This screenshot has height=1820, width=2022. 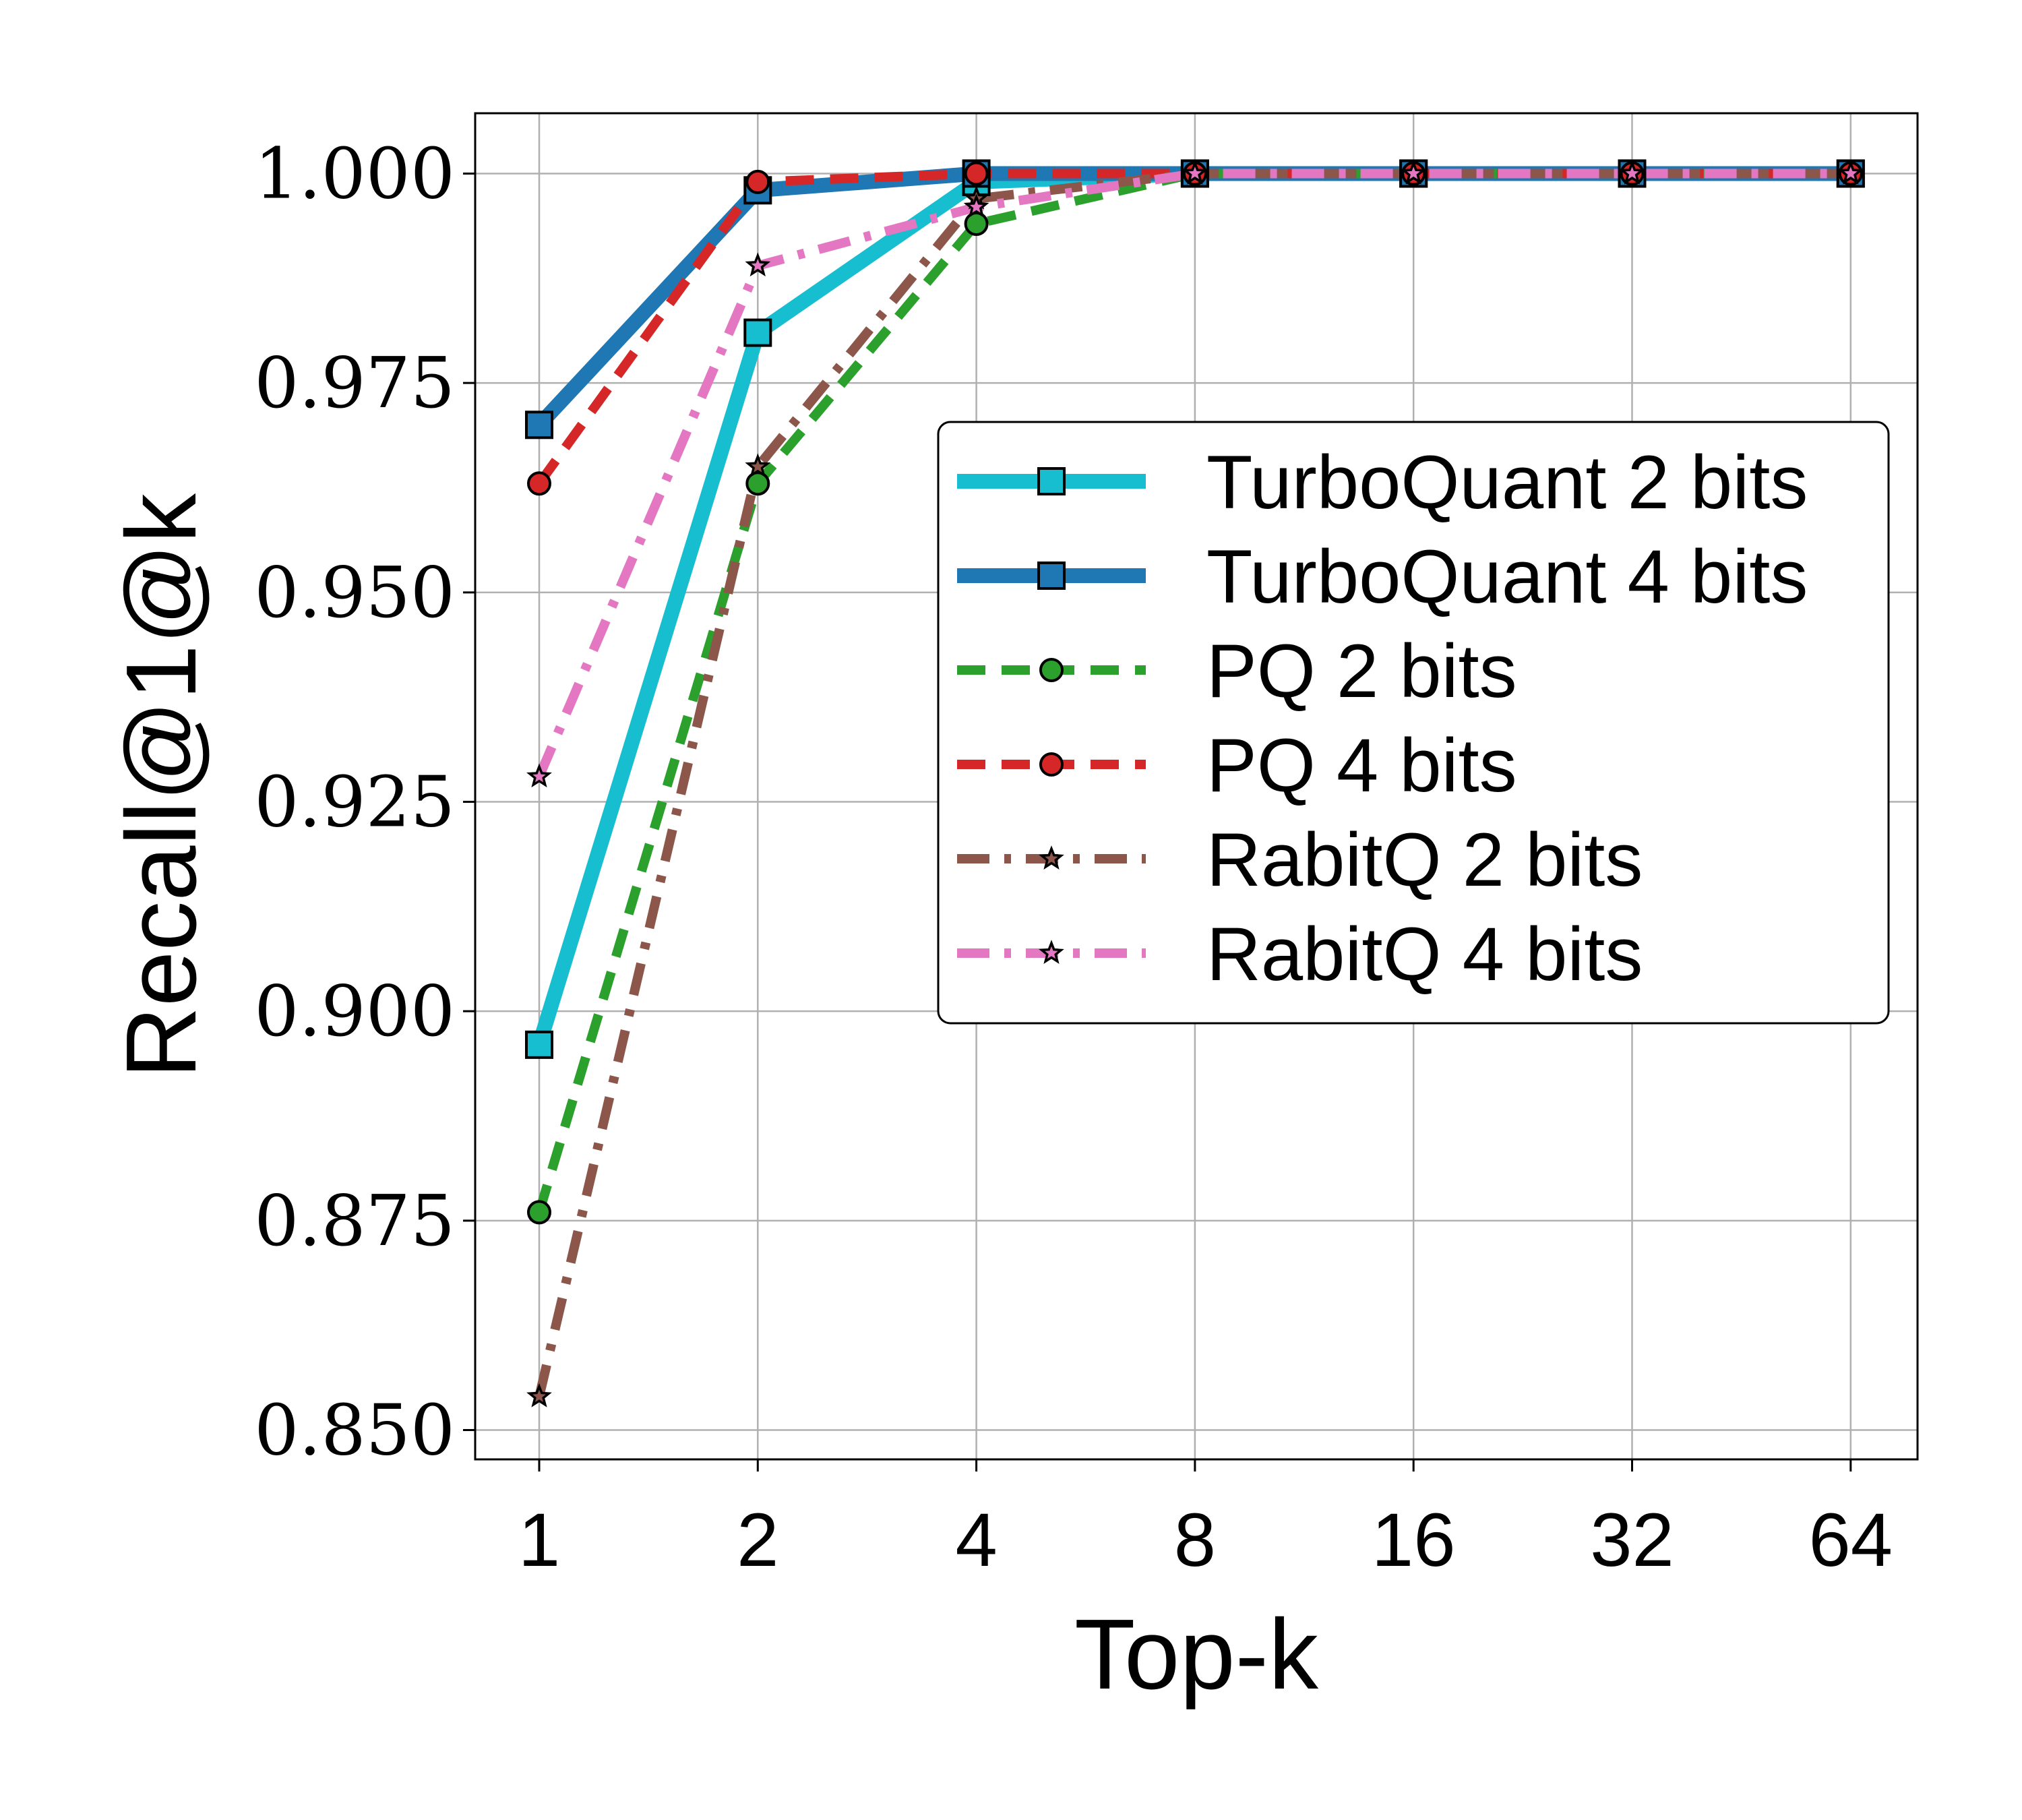 I want to click on y-tick-label: 0.850, so click(x=354, y=1430).